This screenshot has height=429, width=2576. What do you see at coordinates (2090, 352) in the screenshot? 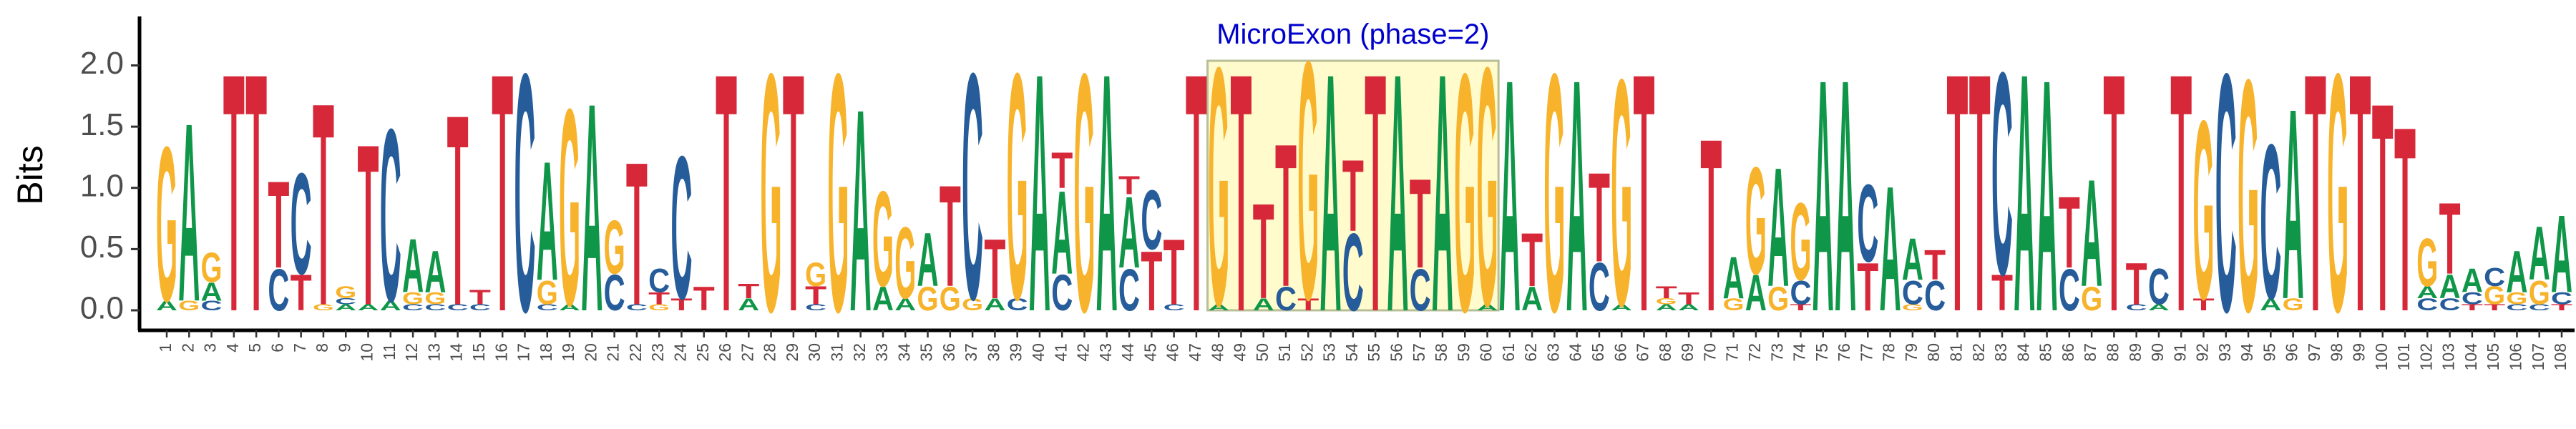
I see `x-tick-label: 87` at bounding box center [2090, 352].